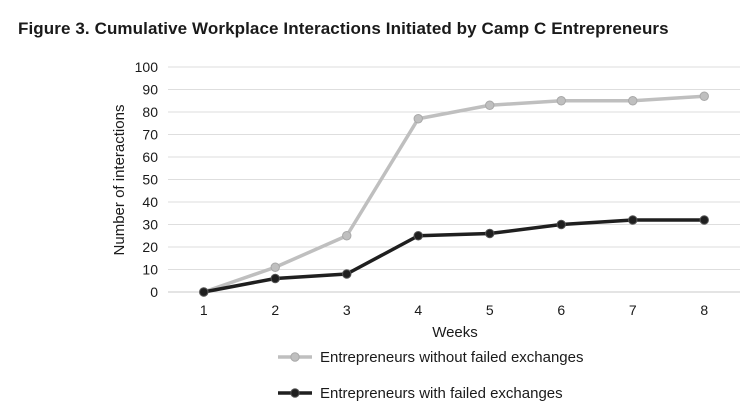  What do you see at coordinates (275, 310) in the screenshot?
I see `x-tick-label: 2` at bounding box center [275, 310].